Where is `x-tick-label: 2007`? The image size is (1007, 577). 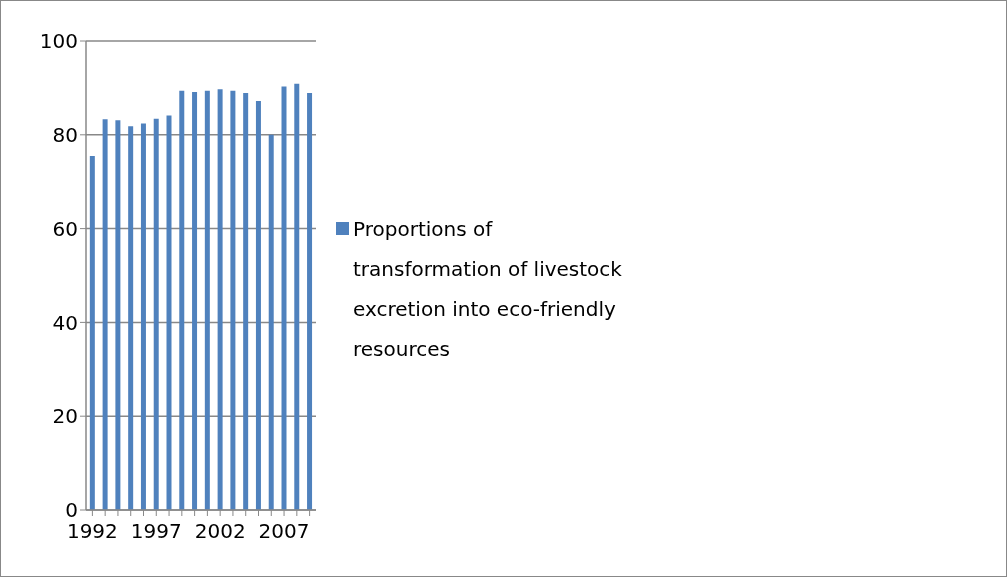 x-tick-label: 2007 is located at coordinates (284, 531).